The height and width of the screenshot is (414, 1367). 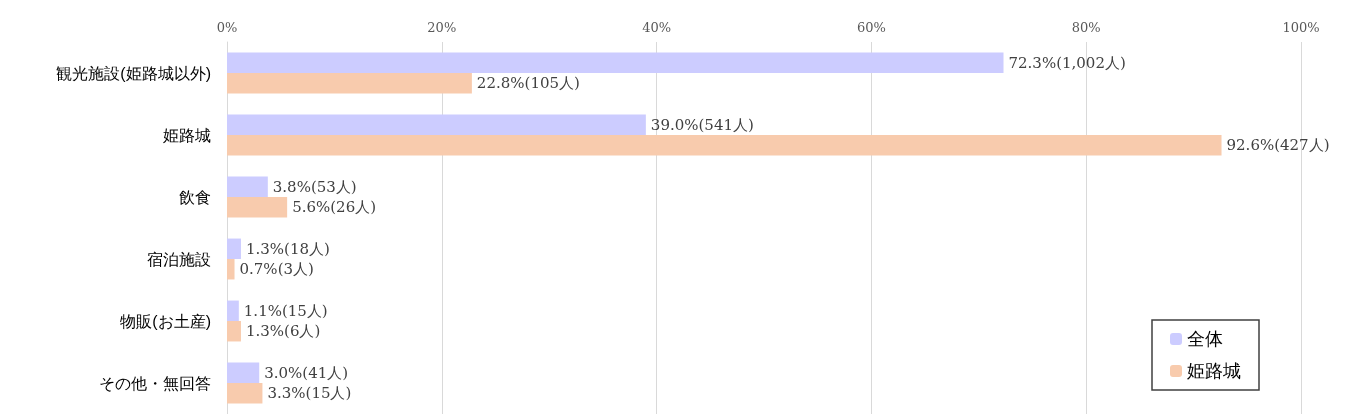 I want to click on data-label: 92.6%(427人), so click(x=1278, y=145).